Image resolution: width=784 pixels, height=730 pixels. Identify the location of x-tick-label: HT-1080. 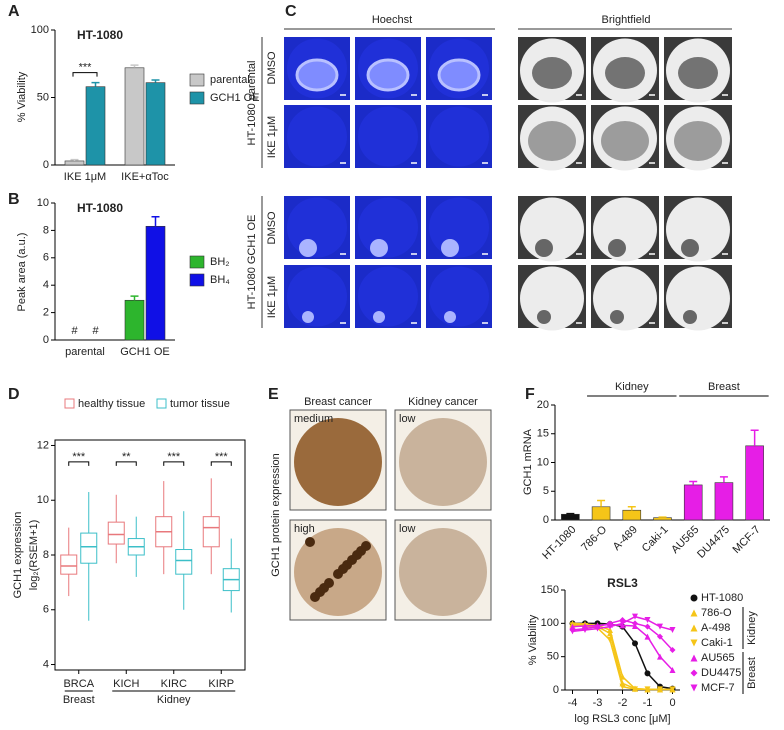
(559, 543).